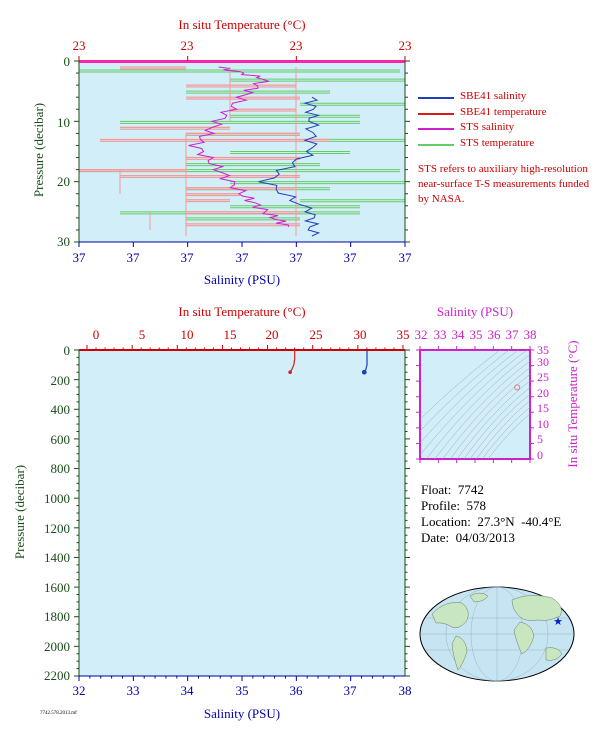 Image resolution: width=601 pixels, height=736 pixels. Describe the element at coordinates (57, 616) in the screenshot. I see `bottom-y-tick-9: 1800` at that location.